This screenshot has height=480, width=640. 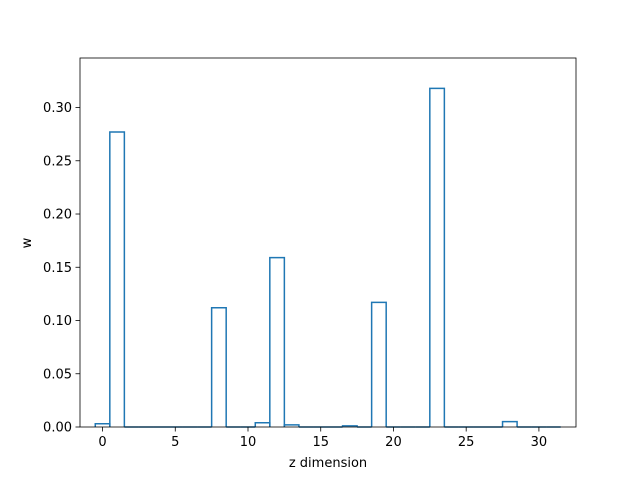 I want to click on x-tick-label: 10, so click(x=248, y=442).